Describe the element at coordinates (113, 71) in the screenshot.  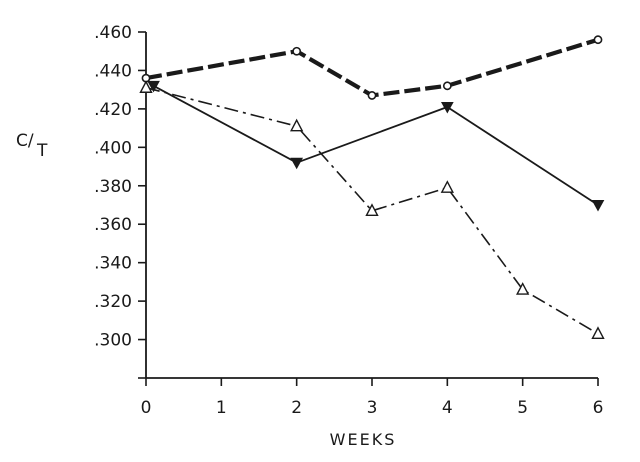
I see `y-tick-label: .440` at that location.